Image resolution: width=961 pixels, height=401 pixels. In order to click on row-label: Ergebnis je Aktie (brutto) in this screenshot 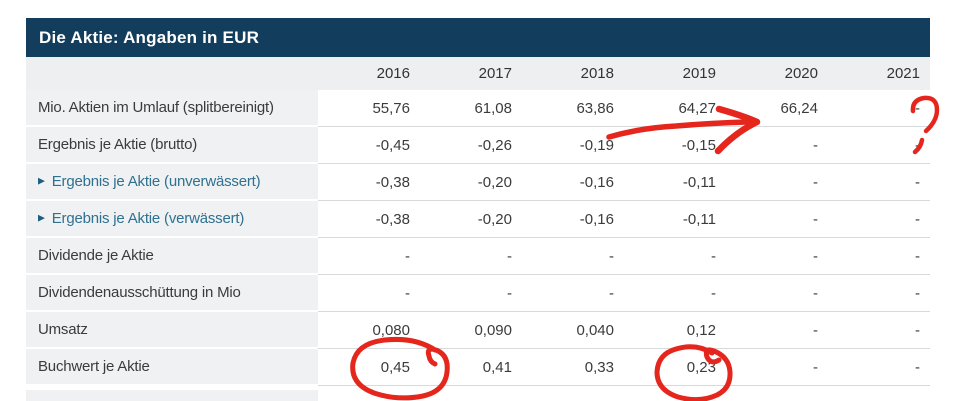, I will do `click(172, 144)`.